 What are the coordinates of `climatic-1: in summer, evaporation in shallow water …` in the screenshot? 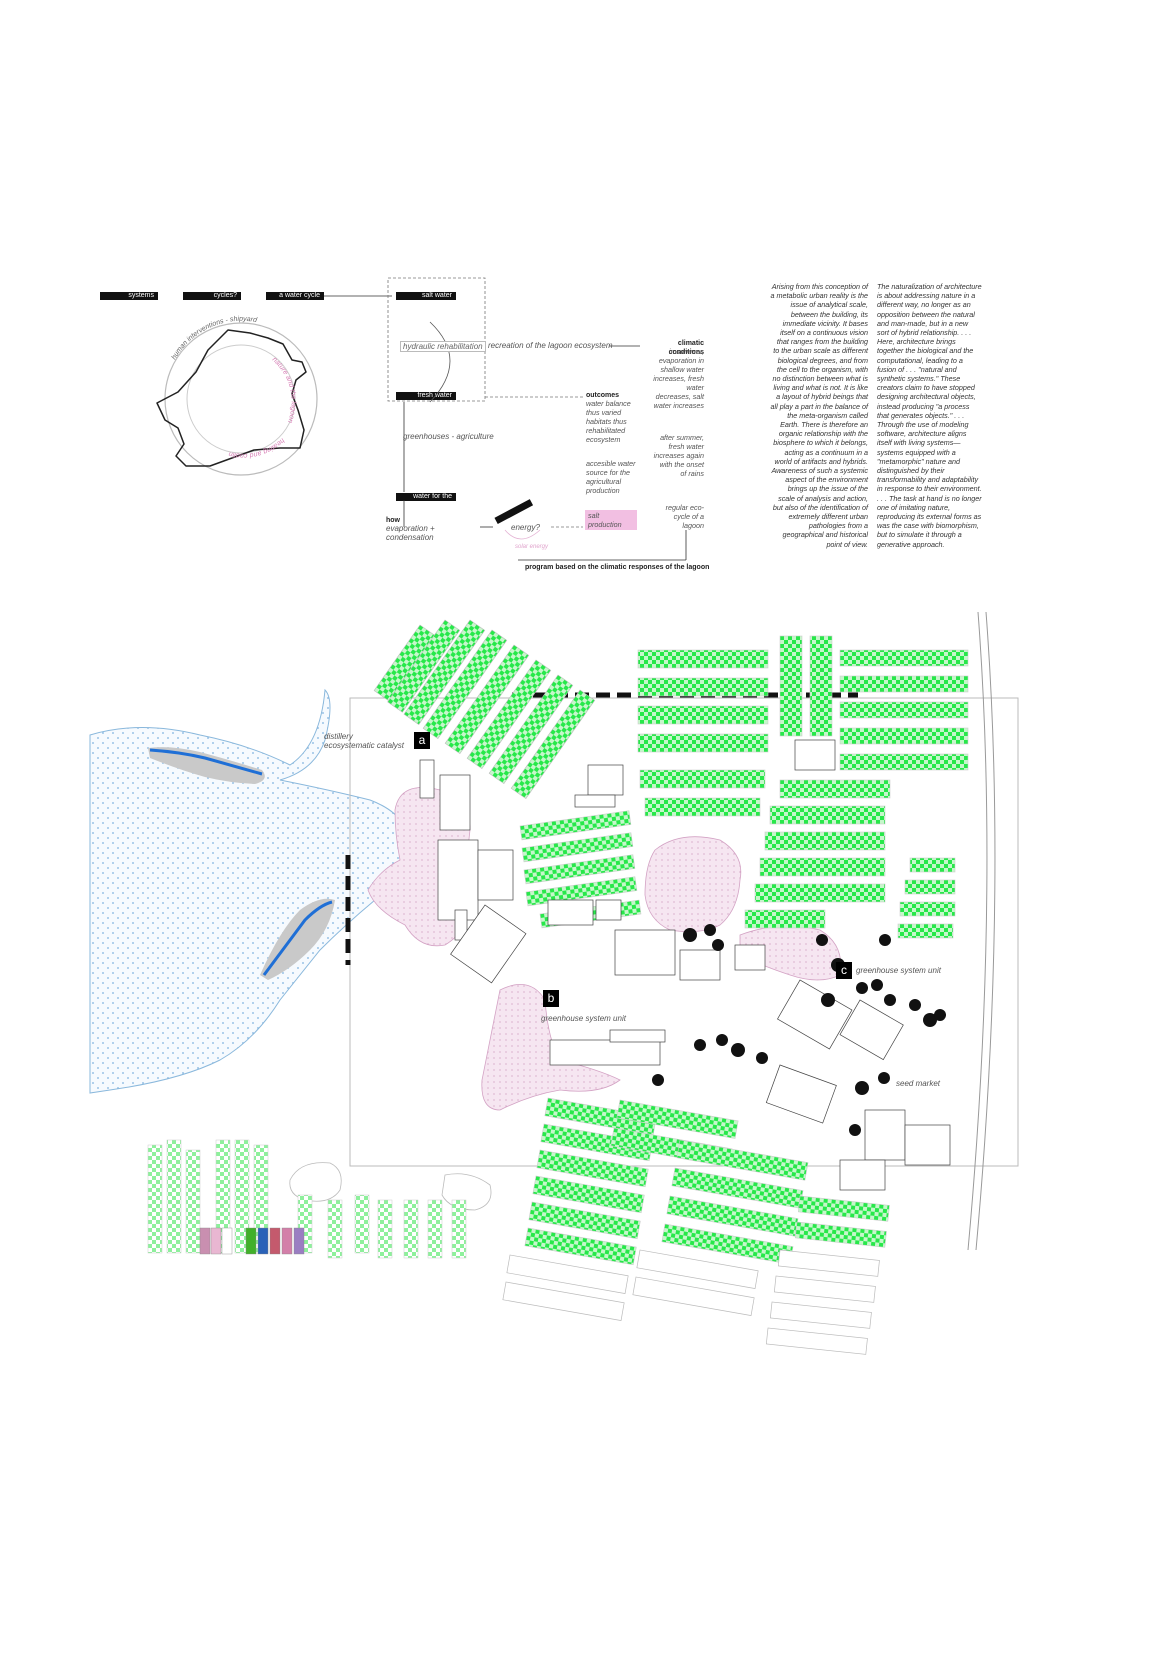 It's located at (678, 378).